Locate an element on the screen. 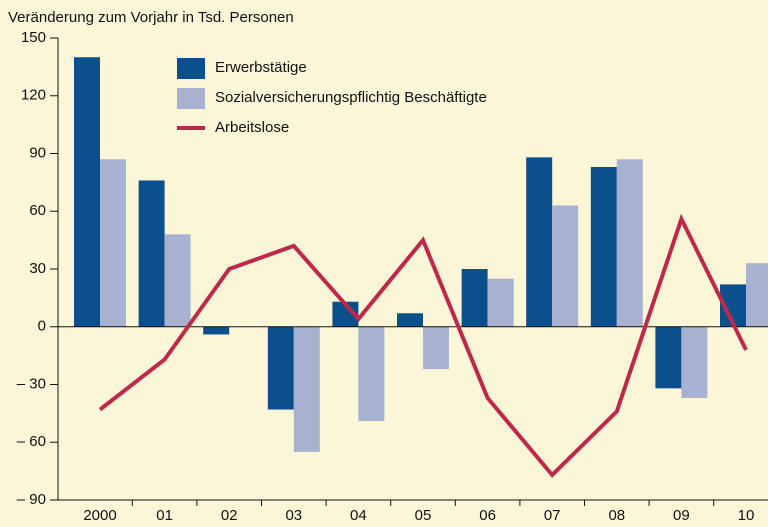 The height and width of the screenshot is (527, 768). x-tick-label: 10 is located at coordinates (746, 515).